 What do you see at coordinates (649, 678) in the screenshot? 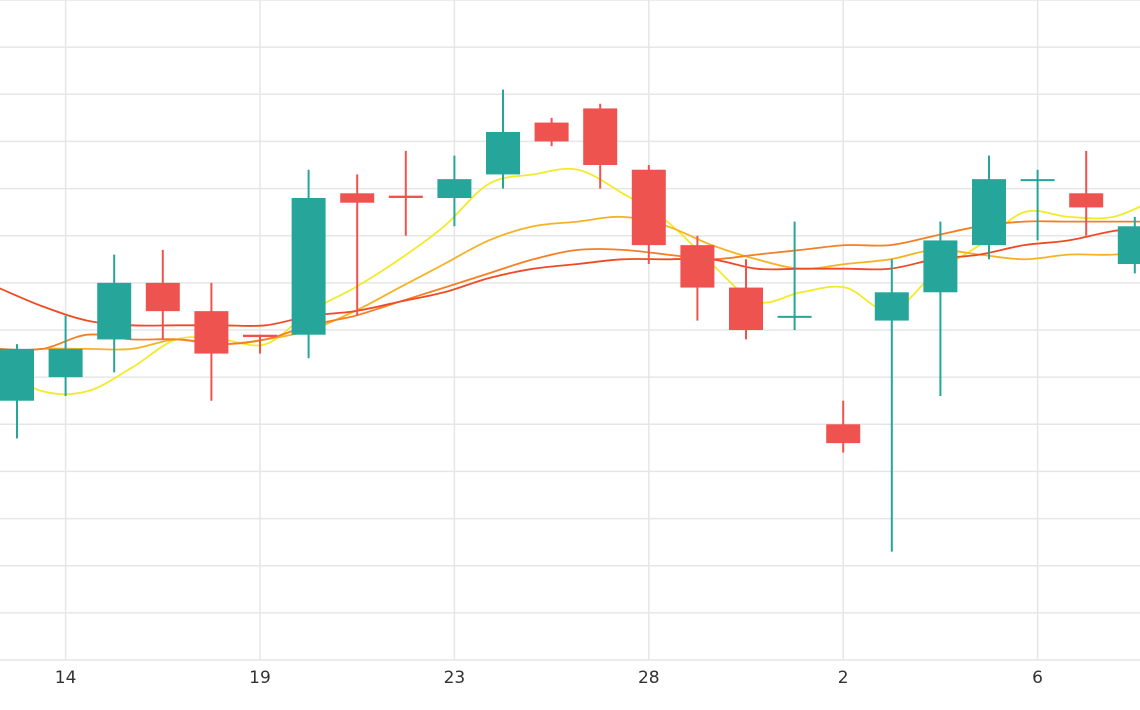
I see `x-tick-label: 28` at bounding box center [649, 678].